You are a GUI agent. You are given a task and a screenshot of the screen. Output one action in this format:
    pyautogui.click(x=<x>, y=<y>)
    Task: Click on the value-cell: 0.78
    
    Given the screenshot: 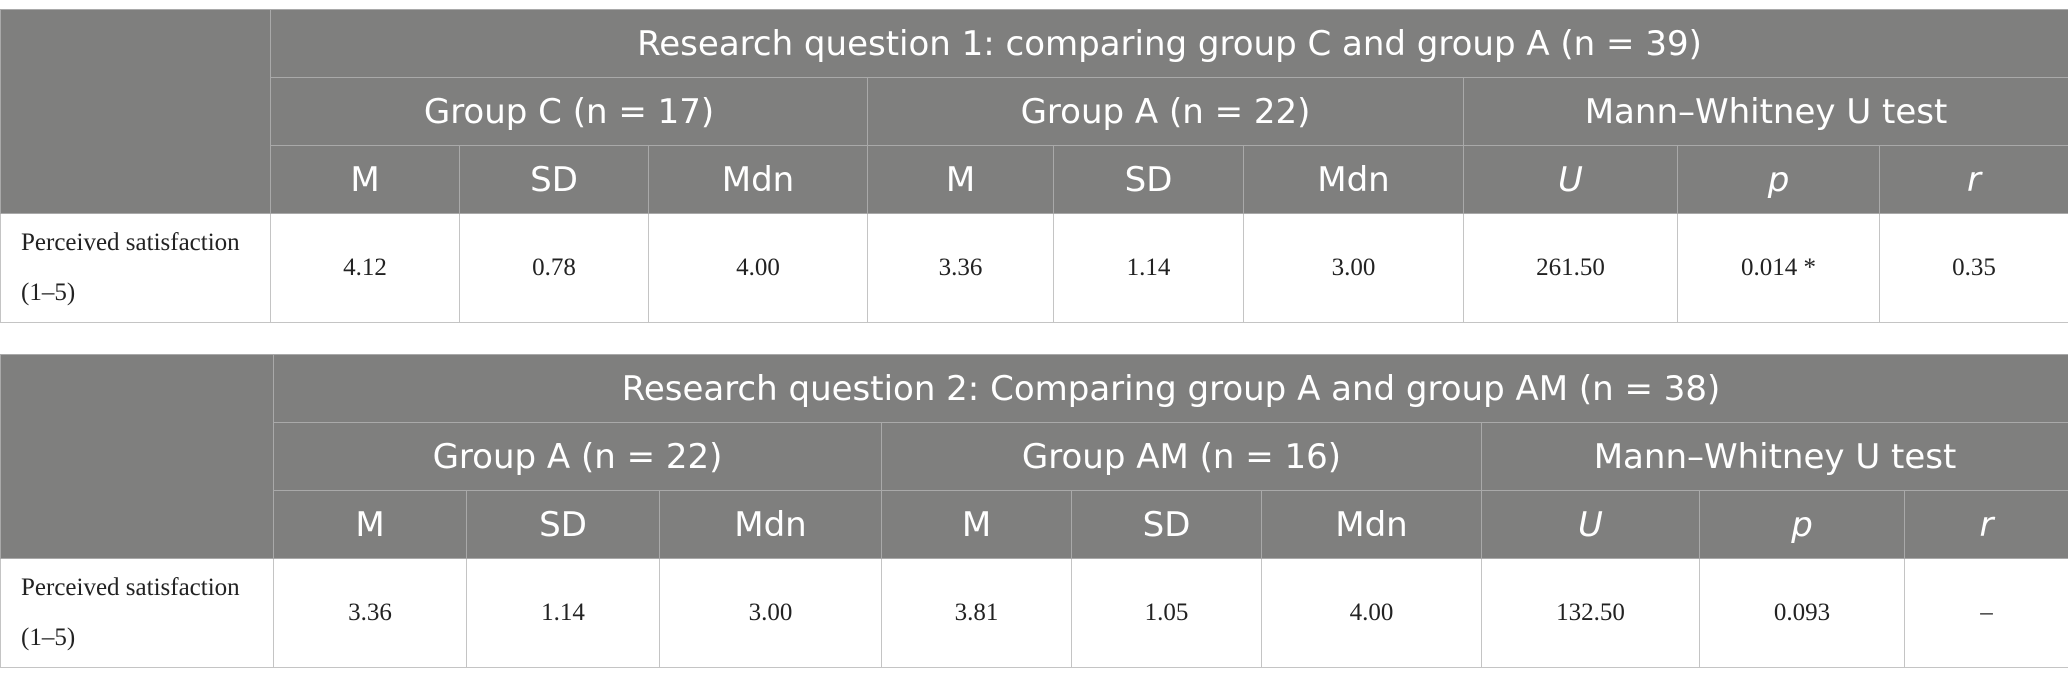 What is the action you would take?
    pyautogui.click(x=554, y=268)
    